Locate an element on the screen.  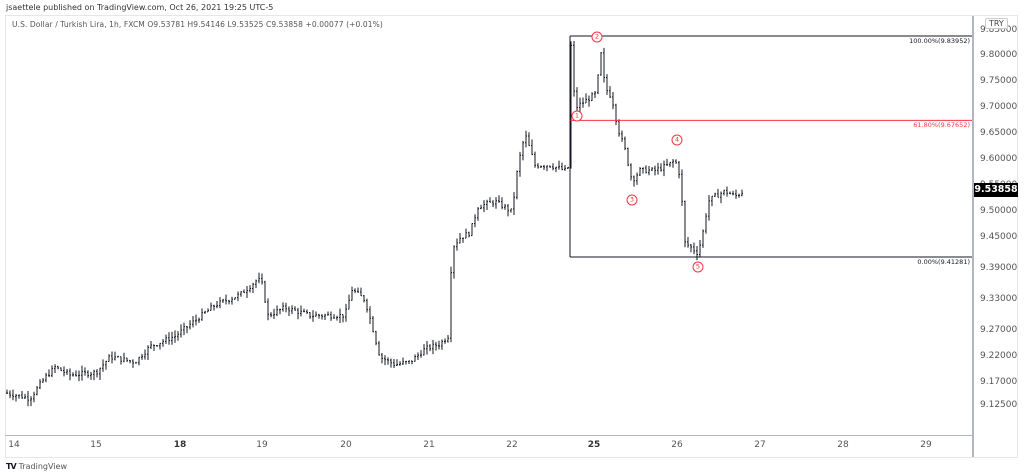
time-tick: 20 is located at coordinates (346, 445).